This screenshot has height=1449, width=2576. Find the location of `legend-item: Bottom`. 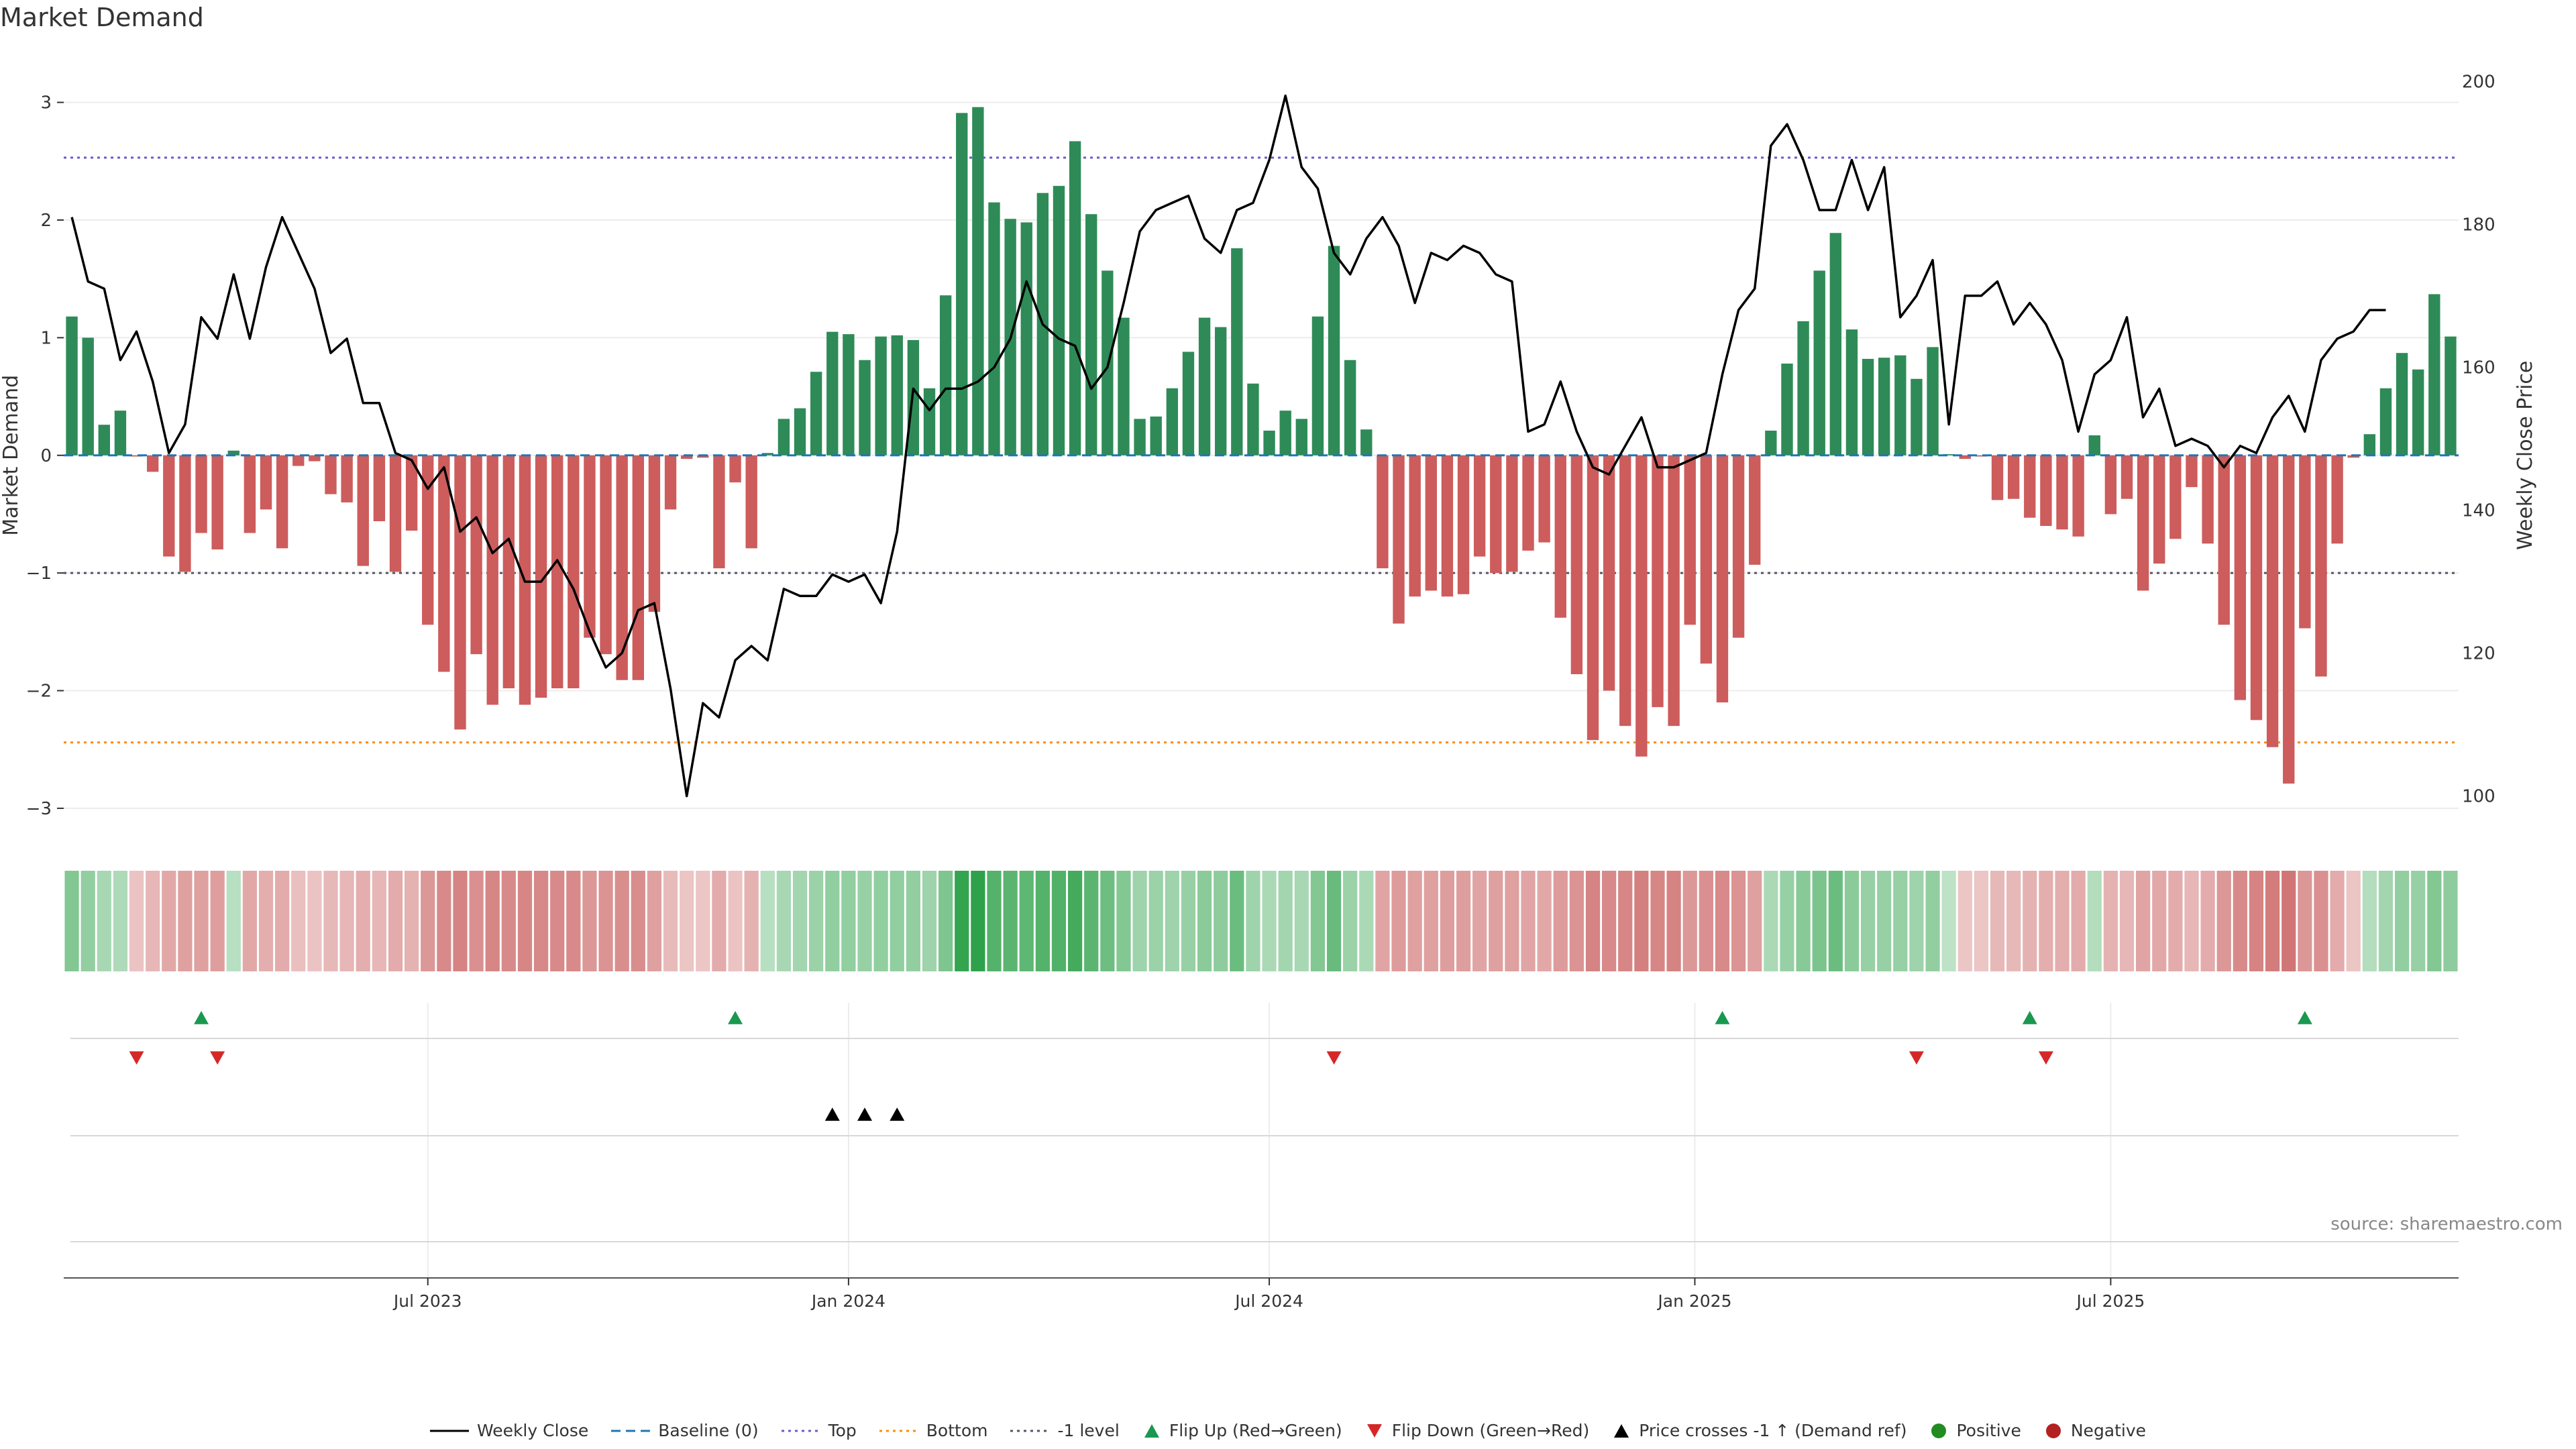

legend-item: Bottom is located at coordinates (933, 1430).